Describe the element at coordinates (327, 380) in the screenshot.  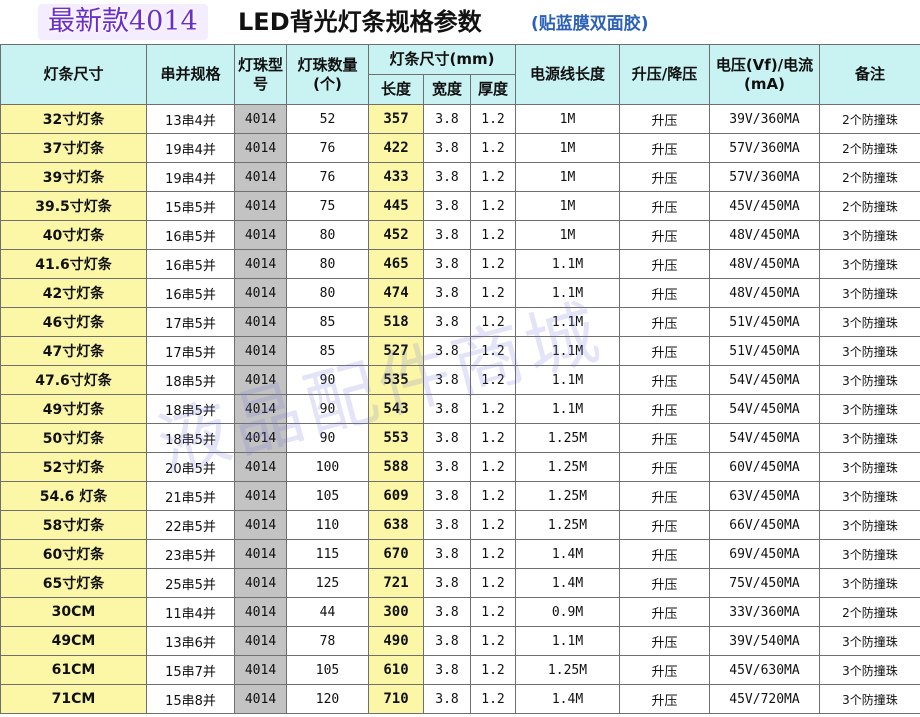
I see `cell-count: 90` at that location.